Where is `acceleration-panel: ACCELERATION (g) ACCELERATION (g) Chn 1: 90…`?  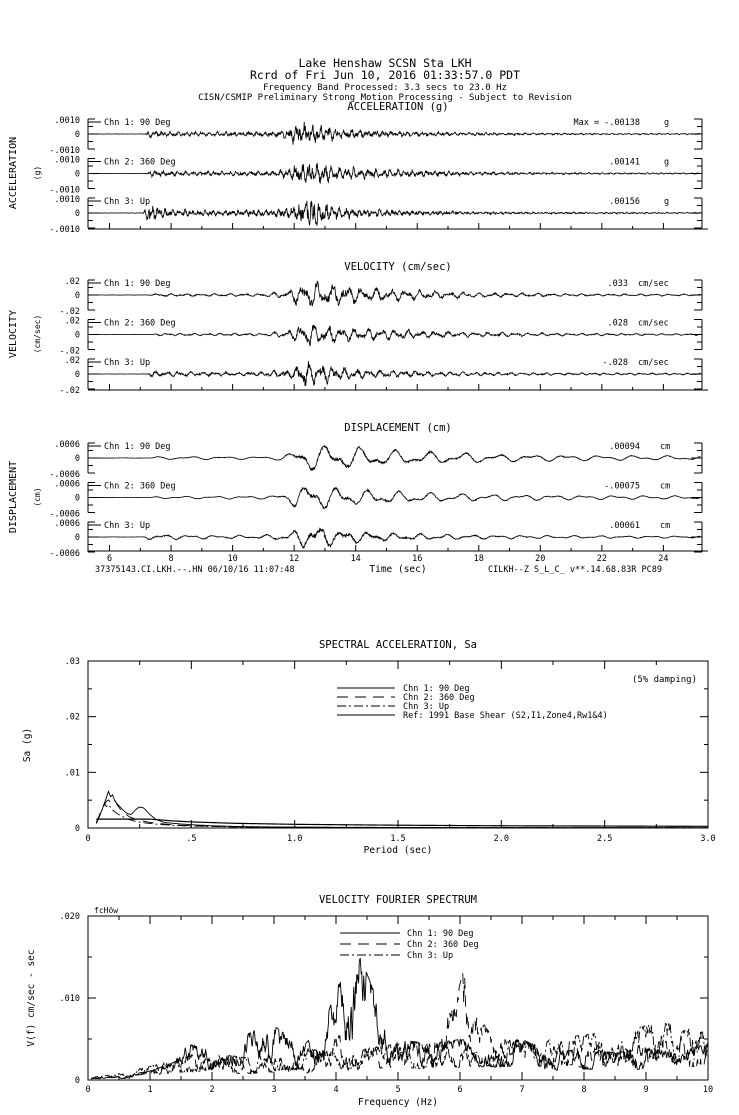 acceleration-panel: ACCELERATION (g) ACCELERATION (g) Chn 1: 90… is located at coordinates (358, 168).